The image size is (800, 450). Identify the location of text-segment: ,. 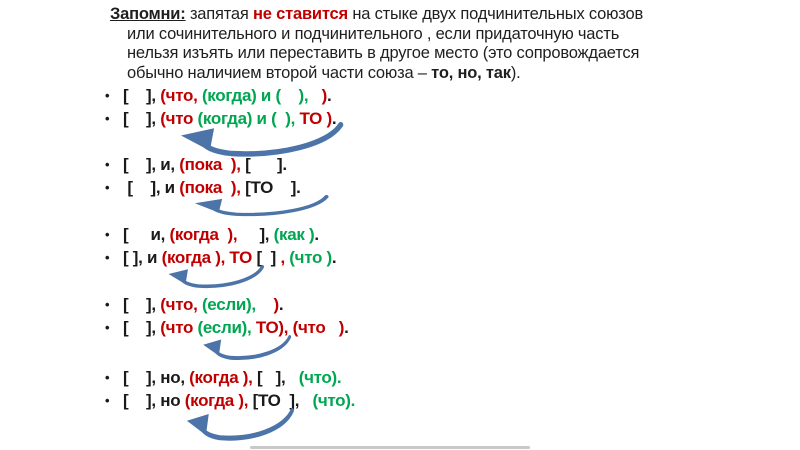
(285, 257).